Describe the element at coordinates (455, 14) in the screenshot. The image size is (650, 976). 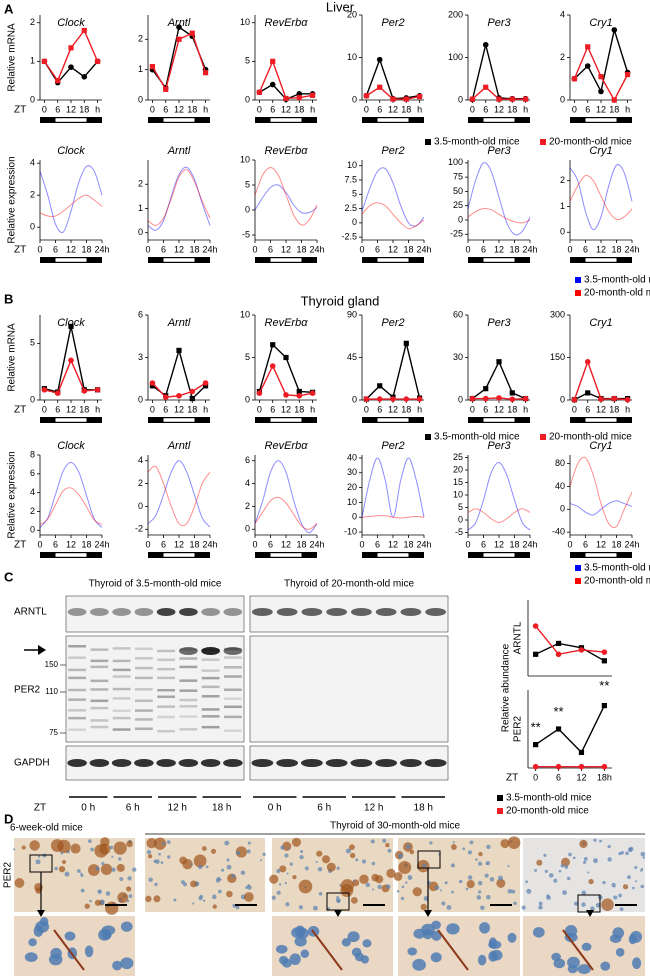
I see `y-tick-label: 200` at that location.